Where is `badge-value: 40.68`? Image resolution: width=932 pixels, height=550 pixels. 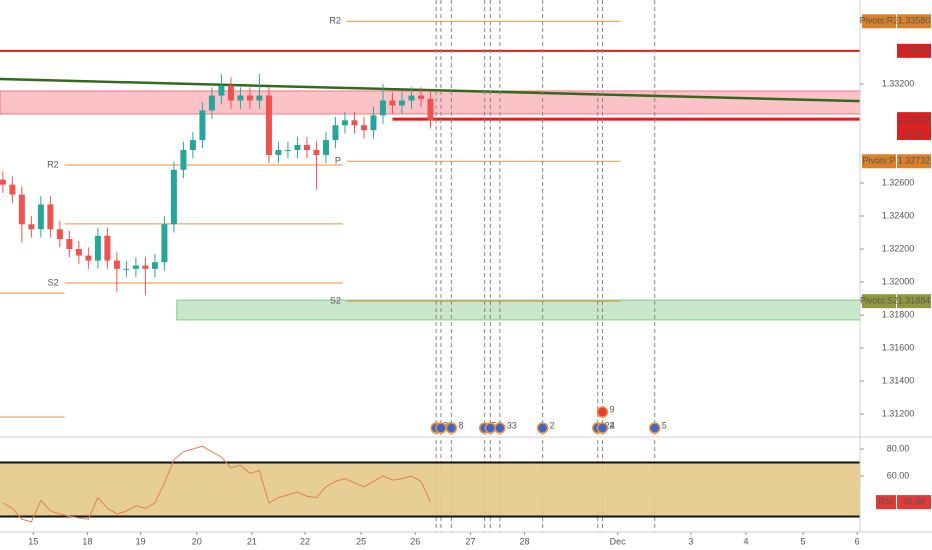
badge-value: 40.68 is located at coordinates (914, 501).